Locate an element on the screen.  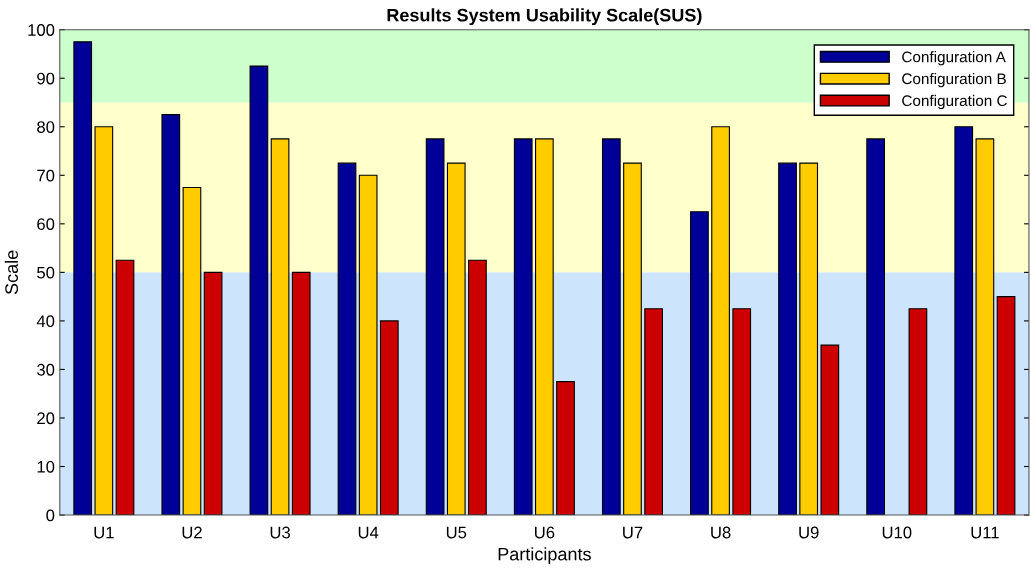
y-tick-label: 70 is located at coordinates (46, 175).